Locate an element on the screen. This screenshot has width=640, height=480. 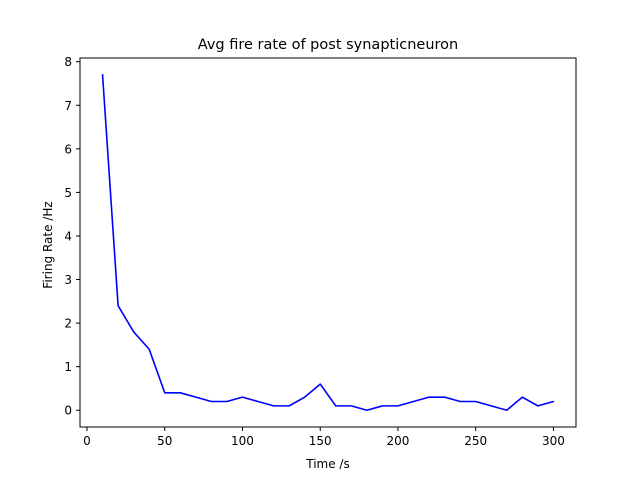
x-tick-label: 50 is located at coordinates (164, 441).